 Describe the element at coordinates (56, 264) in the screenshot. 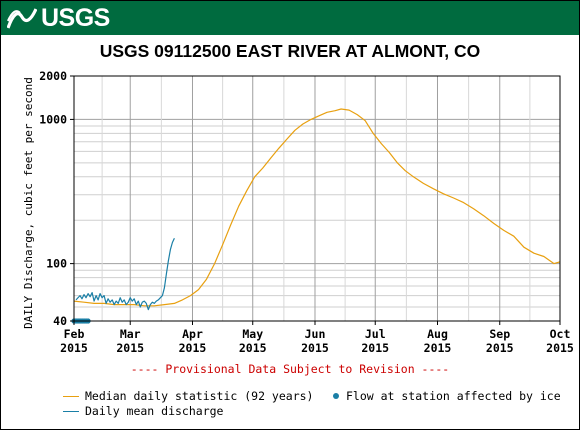

I see `y-tick-label: 100` at that location.